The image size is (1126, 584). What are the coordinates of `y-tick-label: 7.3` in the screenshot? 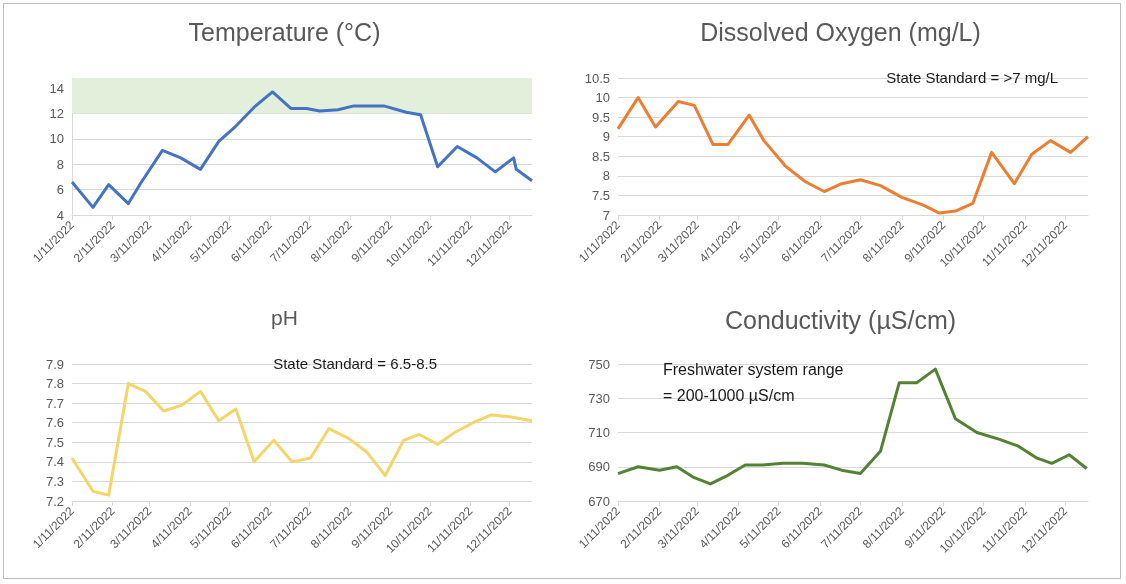 It's located at (54, 481).